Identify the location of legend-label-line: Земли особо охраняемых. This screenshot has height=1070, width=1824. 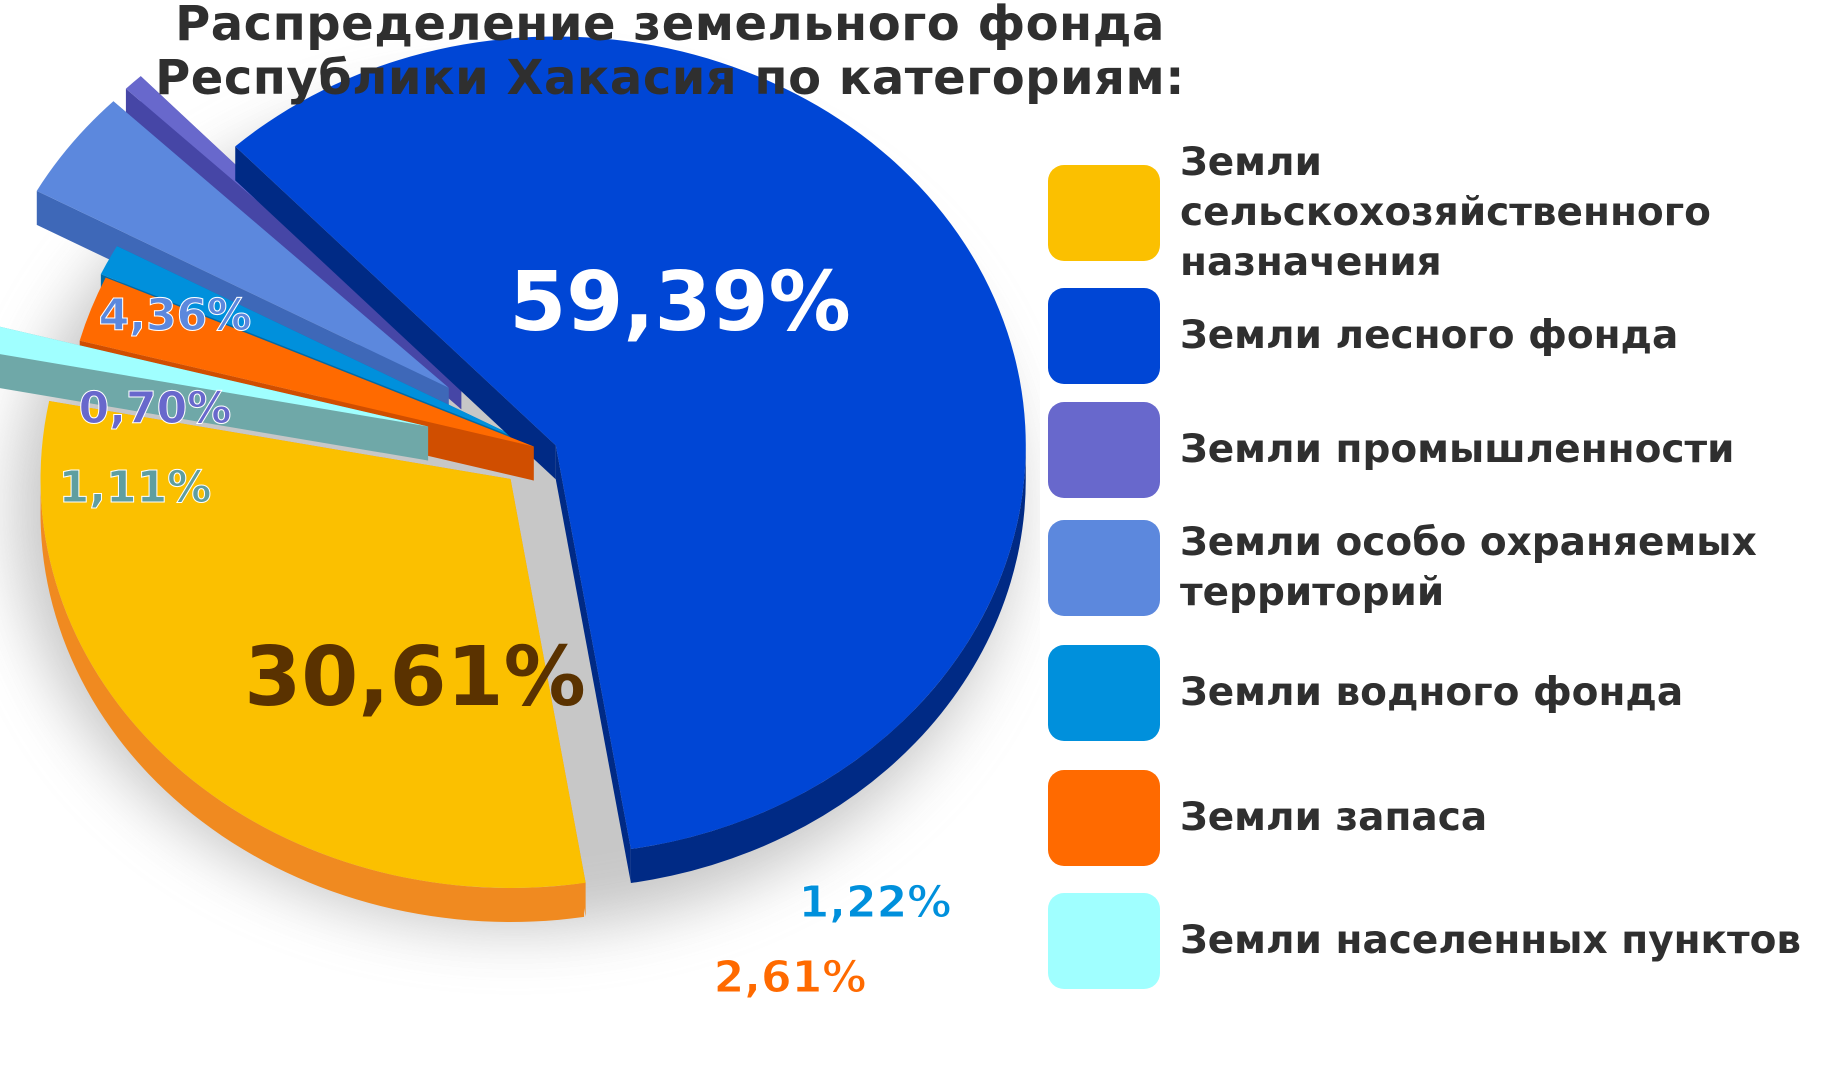
(1468, 542).